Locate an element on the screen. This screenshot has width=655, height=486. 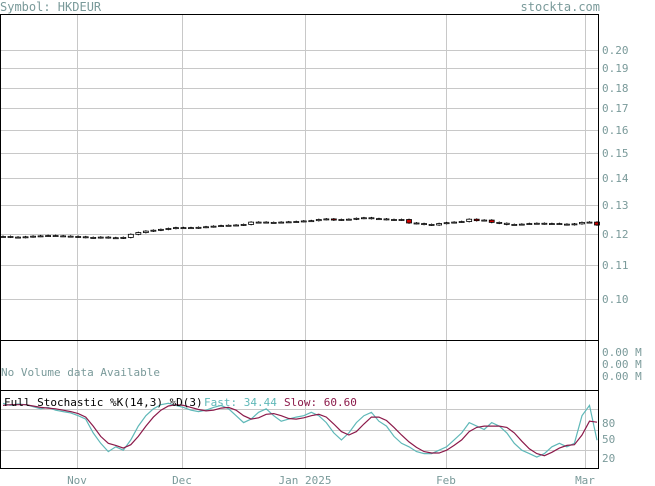
x-tick-label: Mar is located at coordinates (585, 480).